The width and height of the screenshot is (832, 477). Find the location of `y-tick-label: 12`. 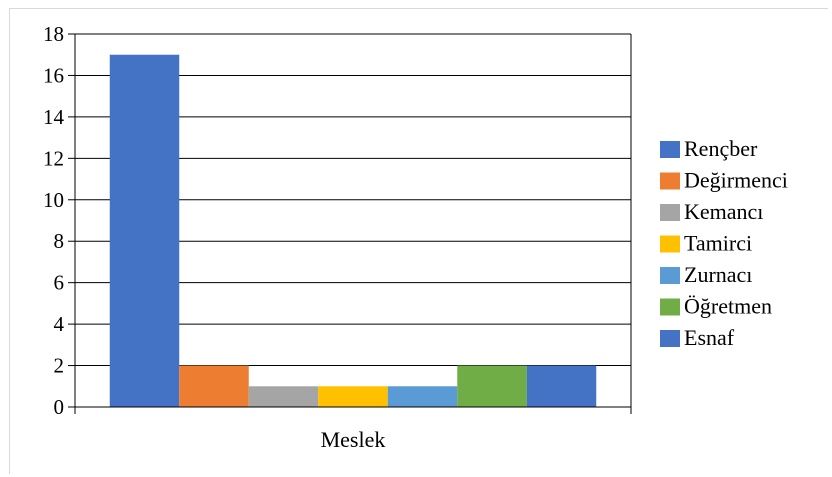

y-tick-label: 12 is located at coordinates (53, 158).